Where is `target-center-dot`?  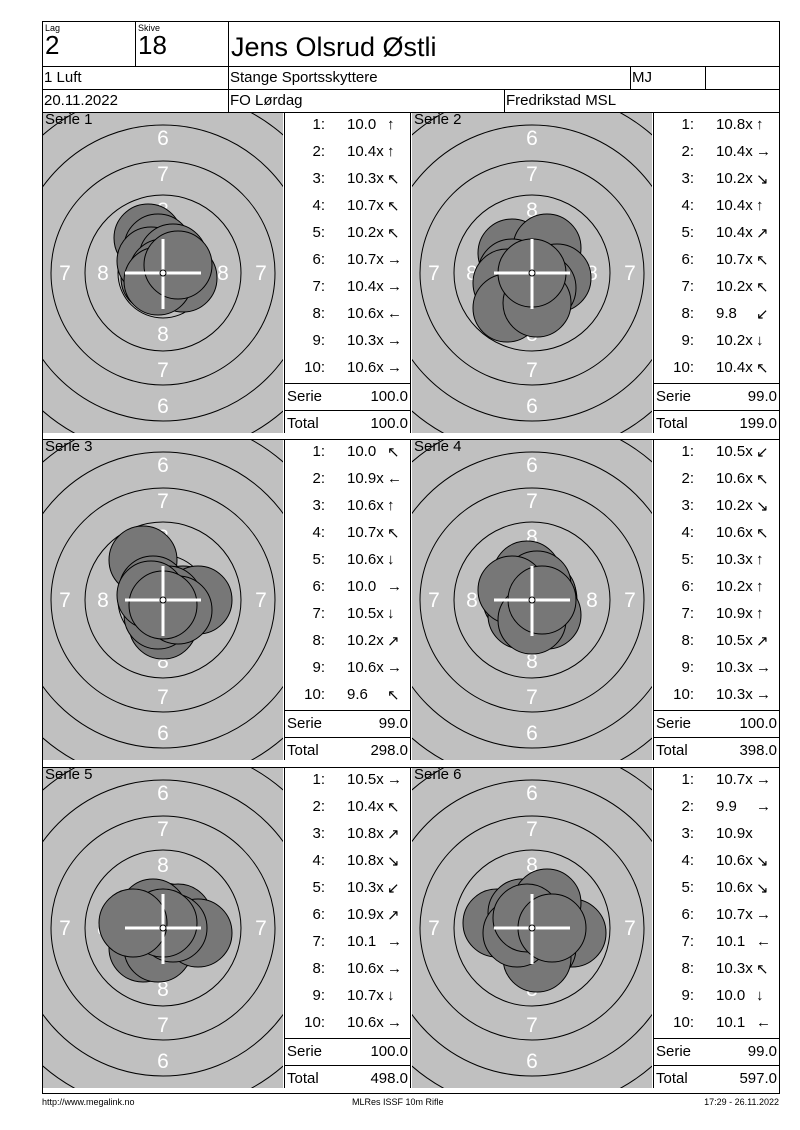 target-center-dot is located at coordinates (532, 928).